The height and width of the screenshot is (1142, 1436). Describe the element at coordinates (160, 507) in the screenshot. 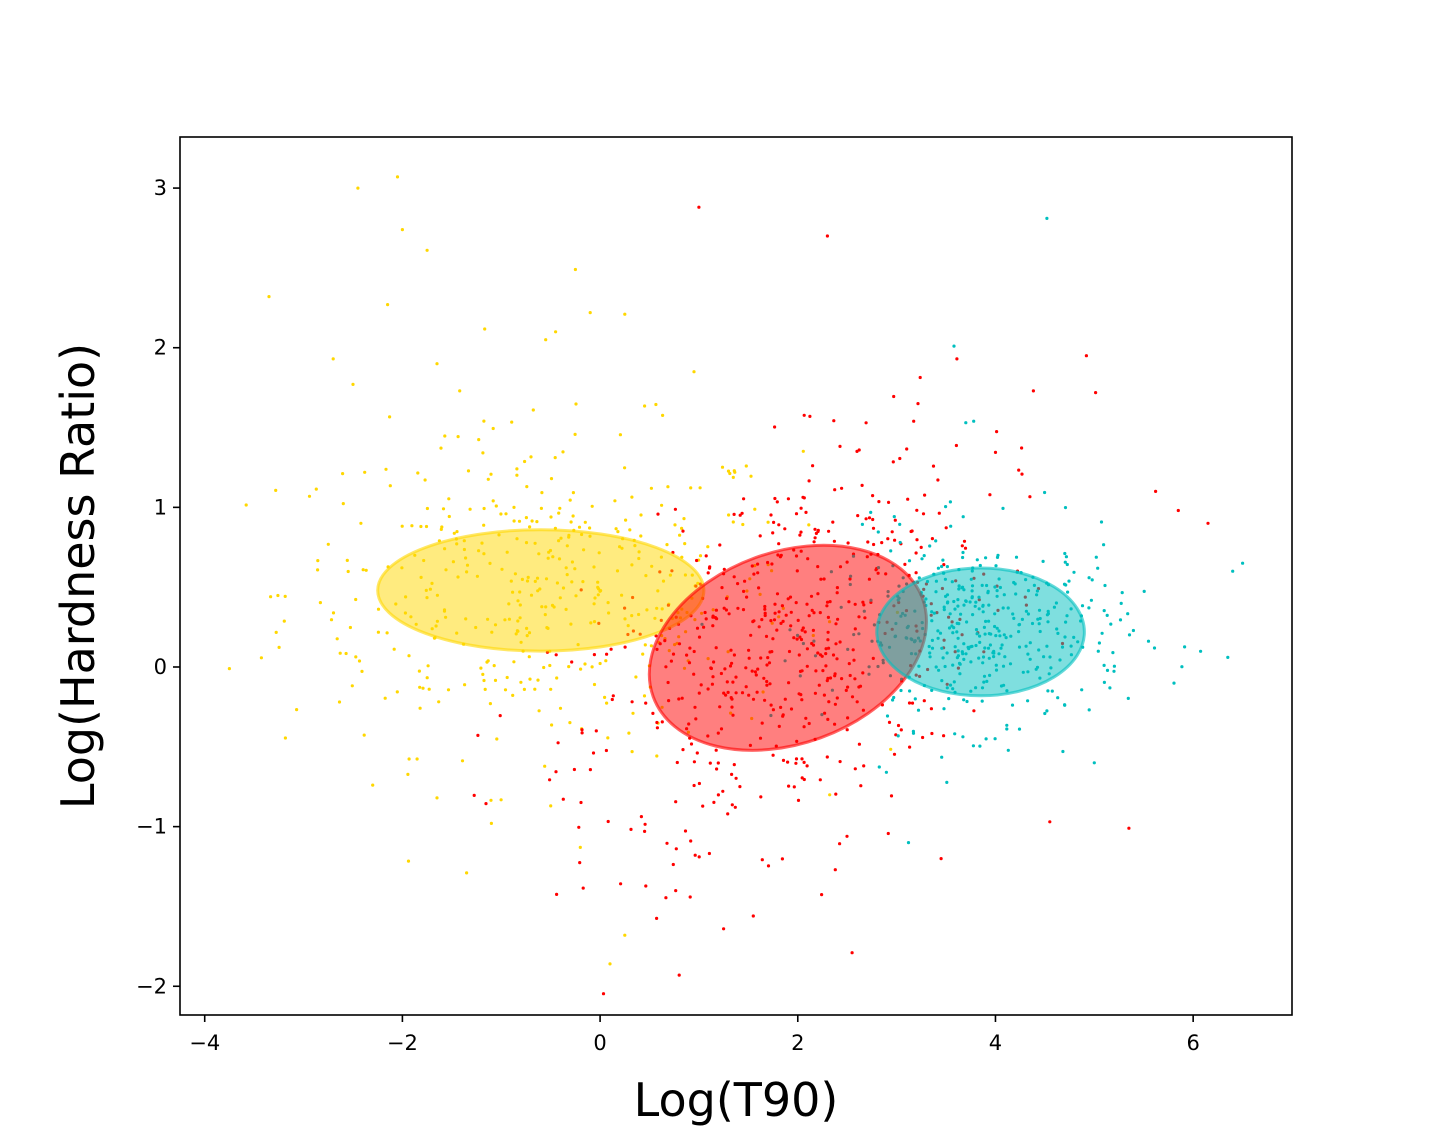

I see `y-tick-label: 1` at that location.